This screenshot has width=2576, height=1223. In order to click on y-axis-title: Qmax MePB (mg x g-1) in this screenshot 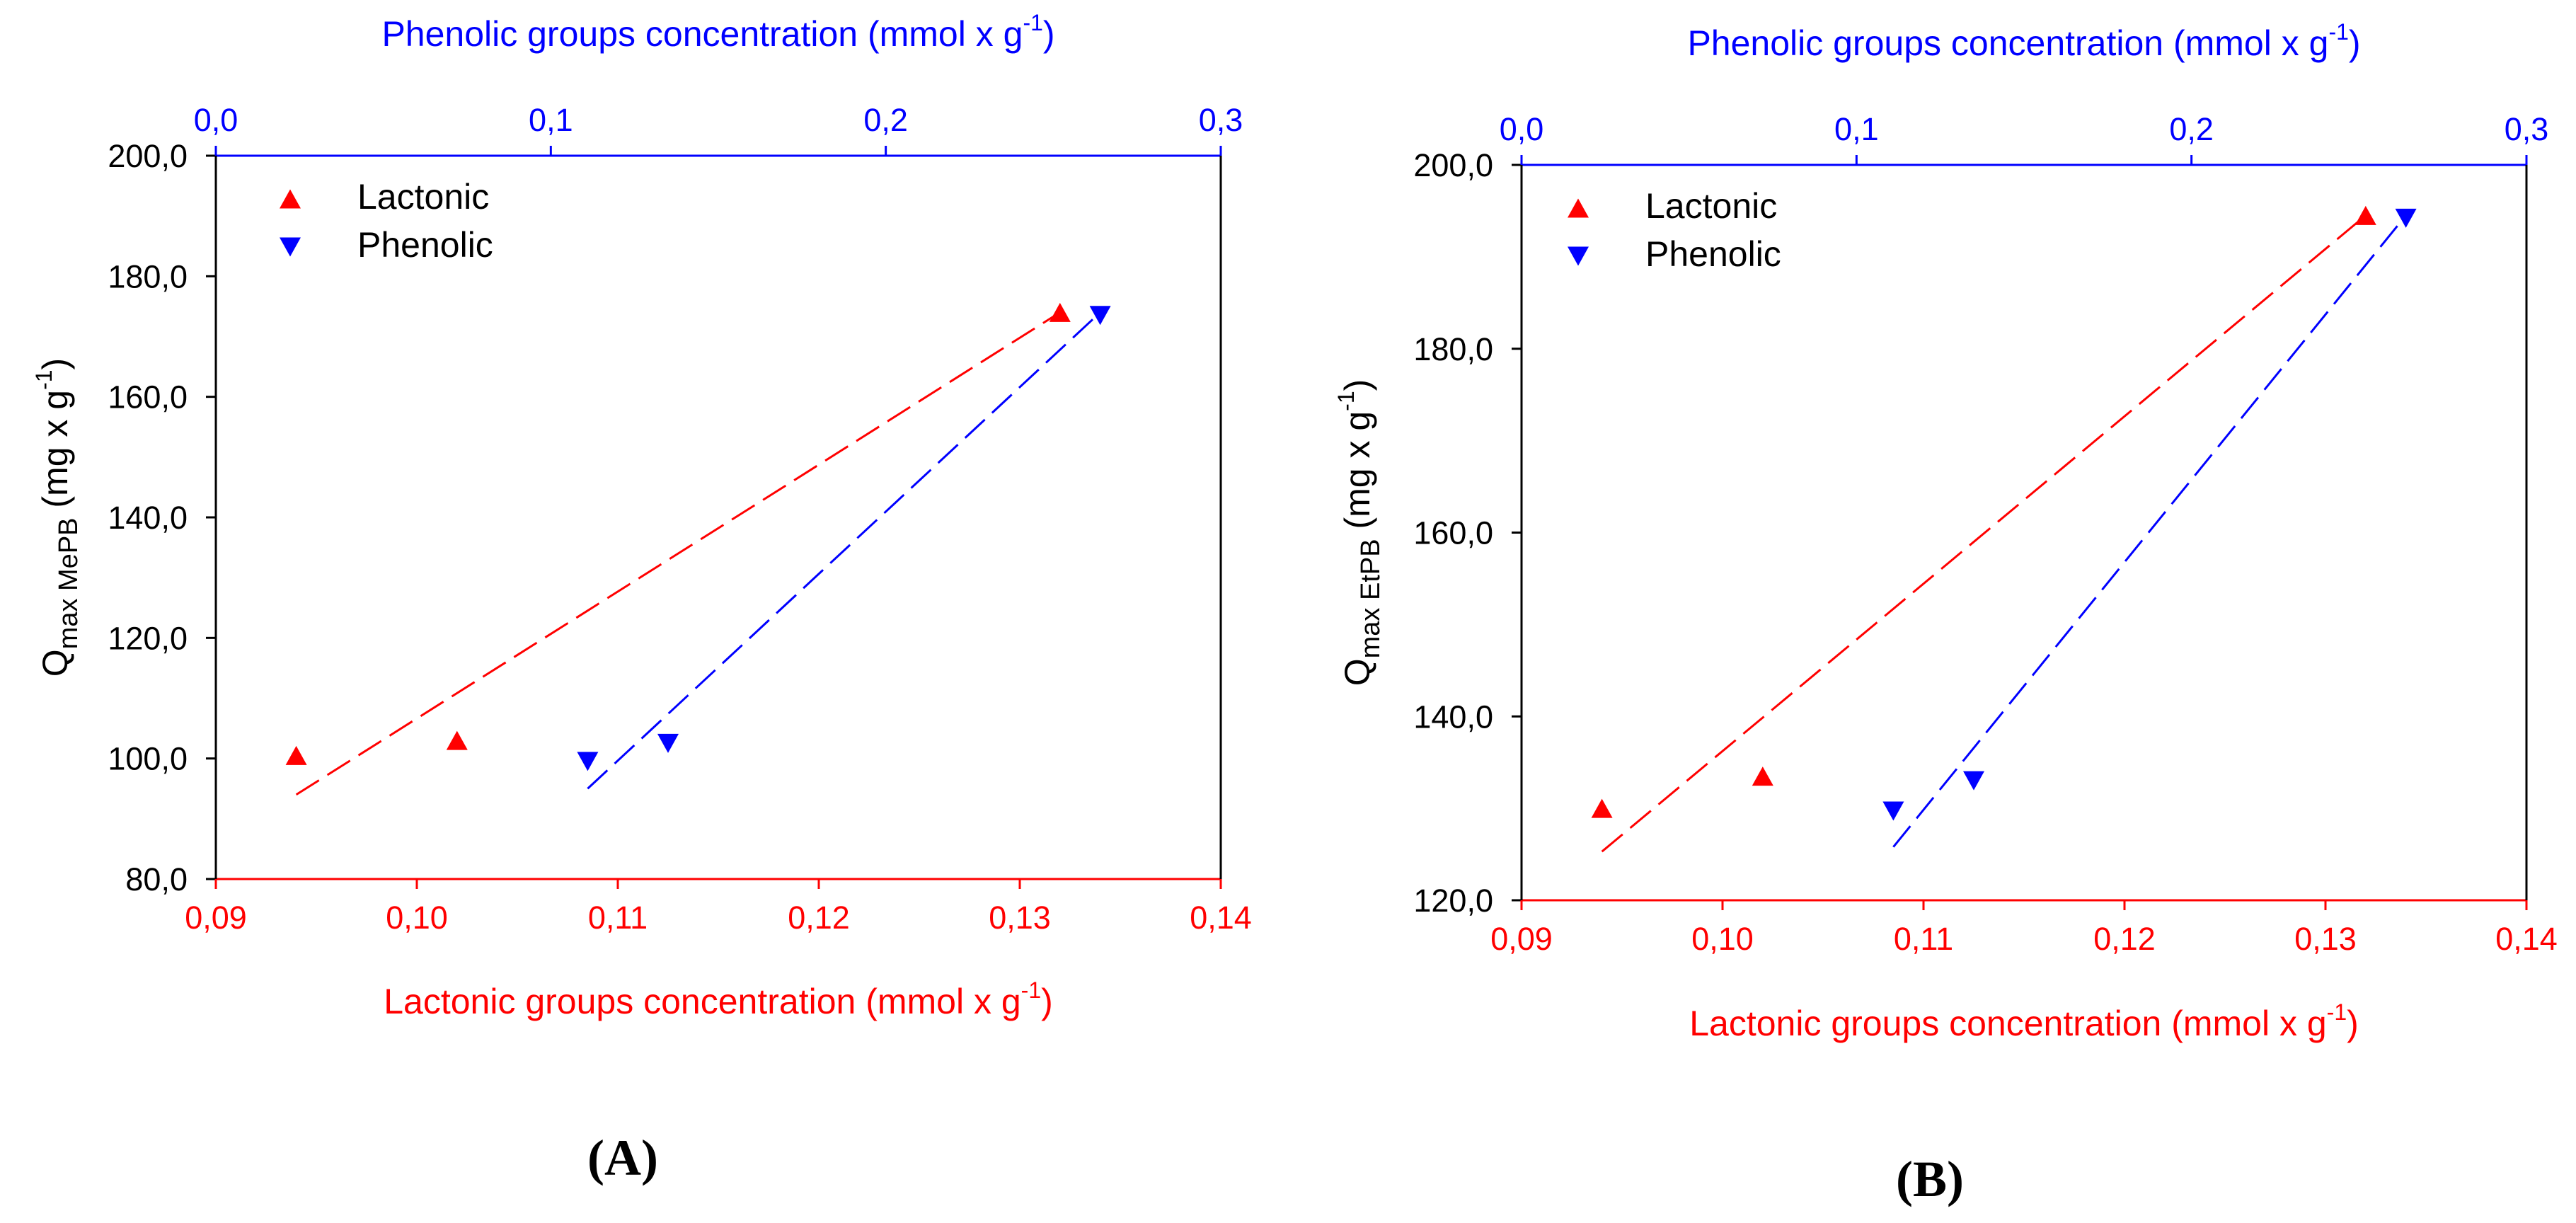, I will do `click(57, 517)`.